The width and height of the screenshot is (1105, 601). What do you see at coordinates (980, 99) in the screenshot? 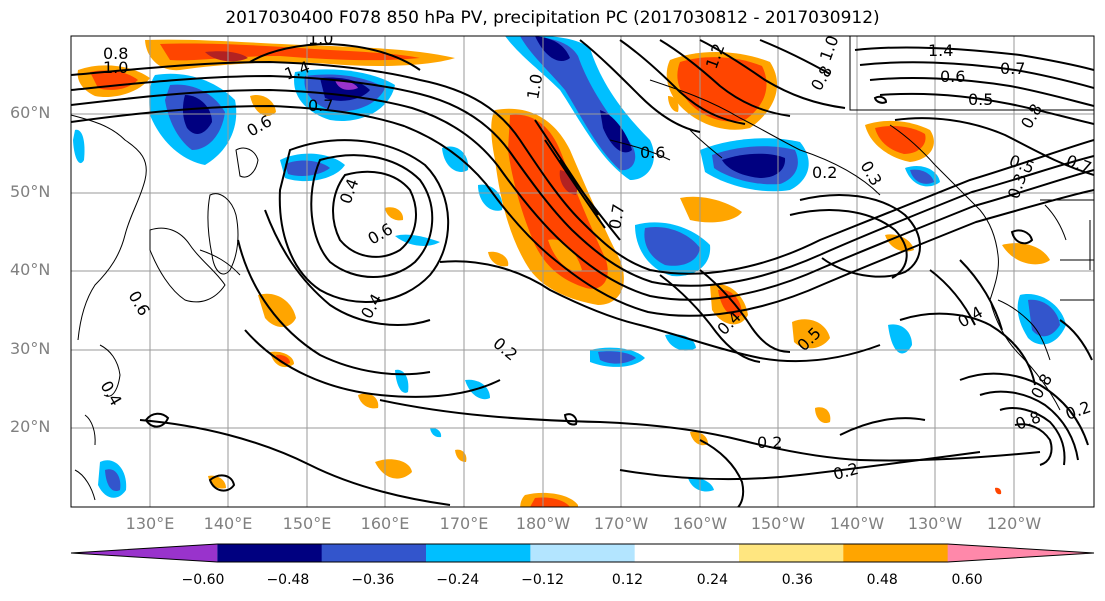
I see `contour-label: 0.5` at bounding box center [980, 99].